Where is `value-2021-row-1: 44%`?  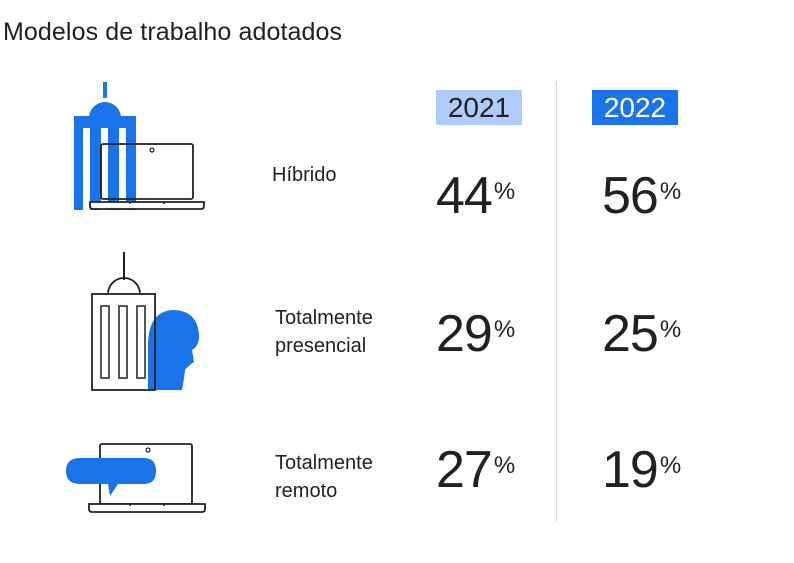 value-2021-row-1: 44% is located at coordinates (475, 196).